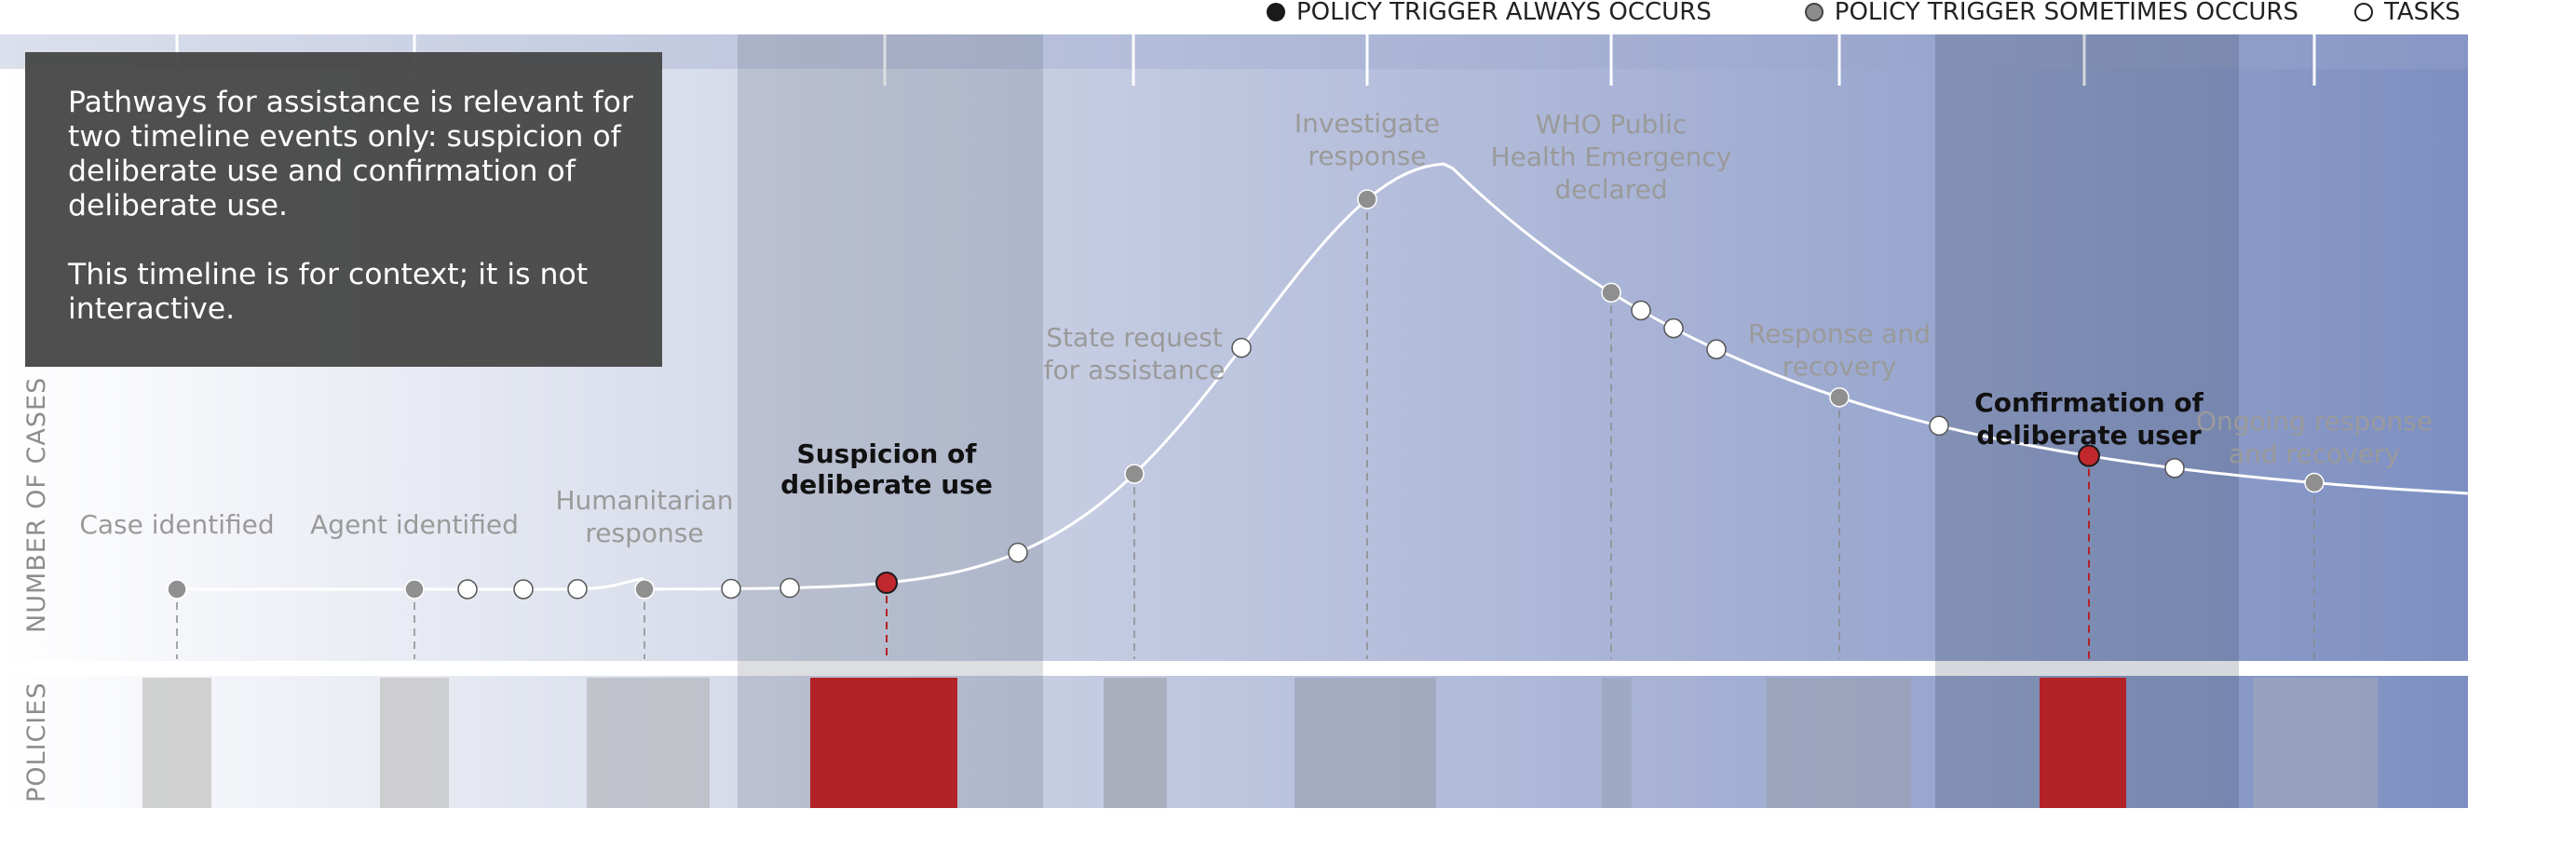  I want to click on legend-tasks: TASKS, so click(2407, 13).